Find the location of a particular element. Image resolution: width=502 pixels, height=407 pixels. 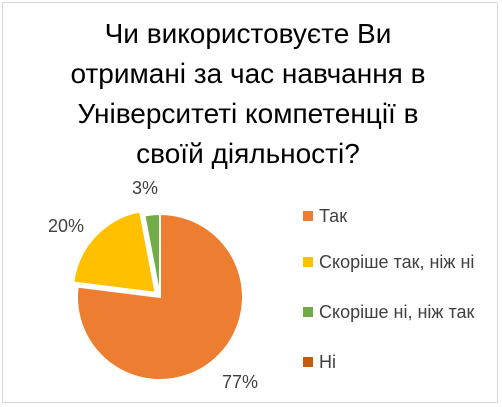

data-label-2: 3% is located at coordinates (145, 188).